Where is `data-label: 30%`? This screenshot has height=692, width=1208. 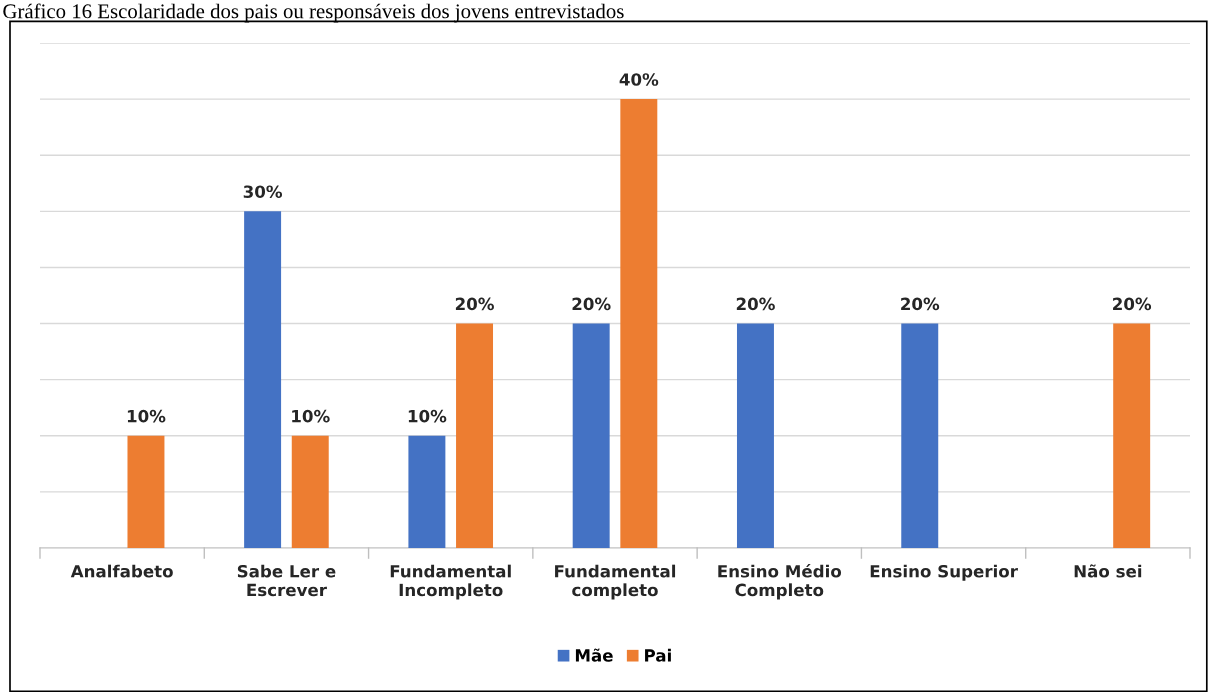
data-label: 30% is located at coordinates (263, 191).